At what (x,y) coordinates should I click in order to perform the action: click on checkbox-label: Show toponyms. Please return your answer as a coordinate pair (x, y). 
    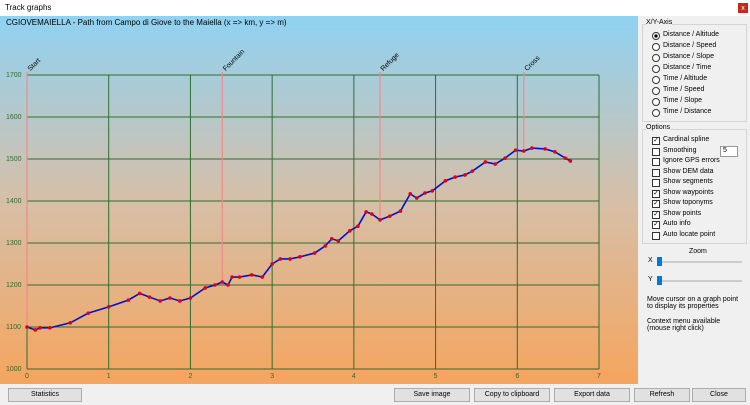
    Looking at the image, I should click on (688, 202).